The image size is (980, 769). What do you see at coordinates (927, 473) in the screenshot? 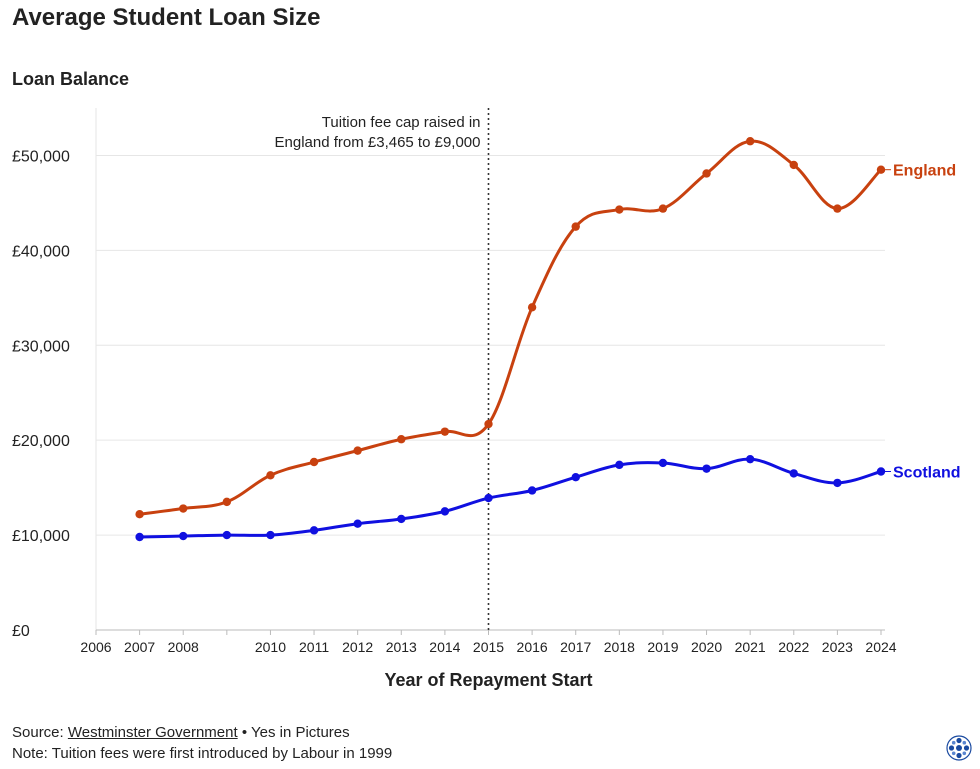
I see `scotland-series-label: Scotland` at bounding box center [927, 473].